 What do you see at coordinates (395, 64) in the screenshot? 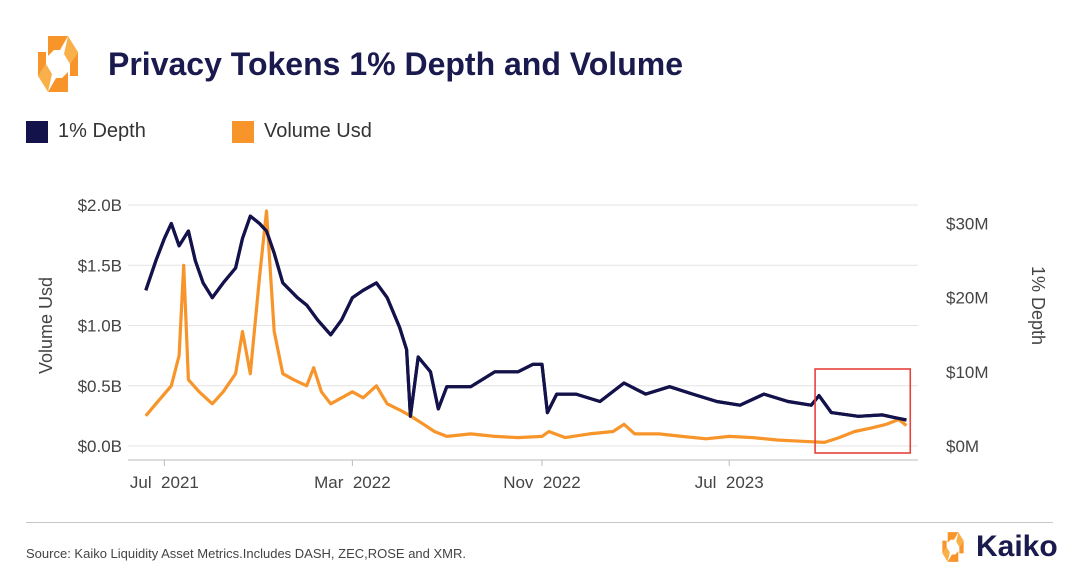
I see `chart-title: Privacy Tokens 1% Depth and Volume` at bounding box center [395, 64].